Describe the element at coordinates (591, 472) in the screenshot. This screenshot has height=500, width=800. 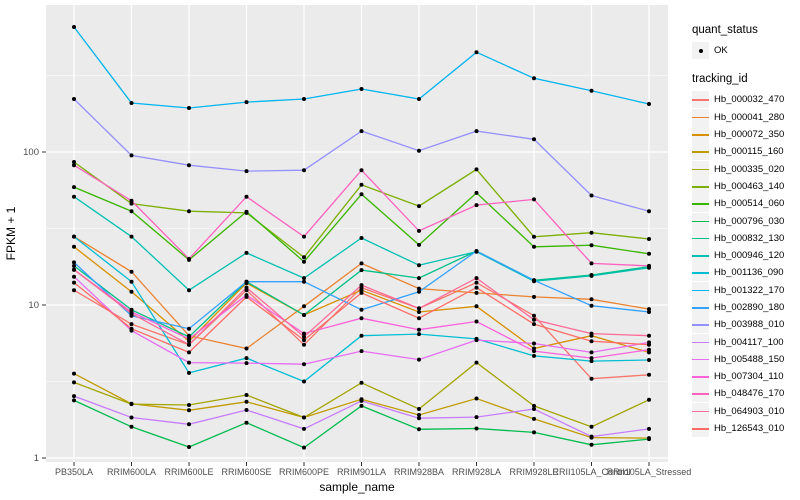
I see `x-tick-label: RRII105LA_Control` at that location.